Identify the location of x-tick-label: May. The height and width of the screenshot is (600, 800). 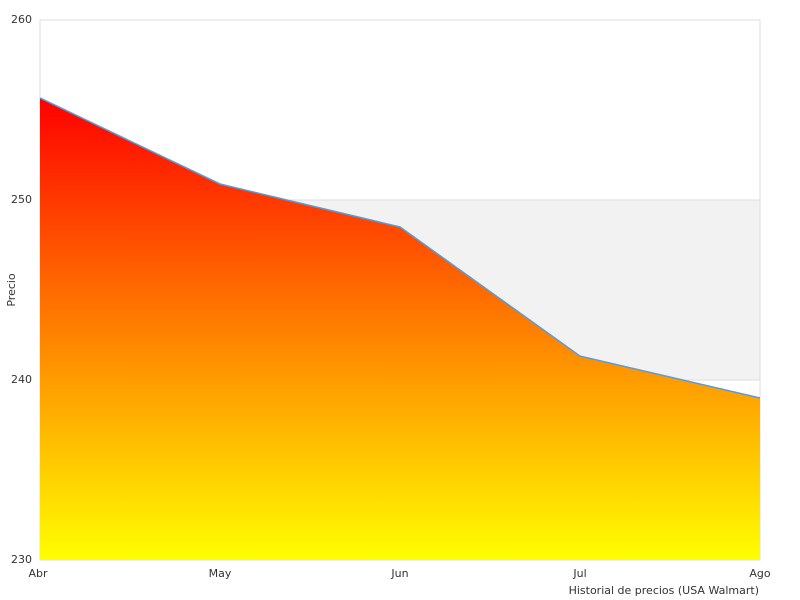
(220, 573).